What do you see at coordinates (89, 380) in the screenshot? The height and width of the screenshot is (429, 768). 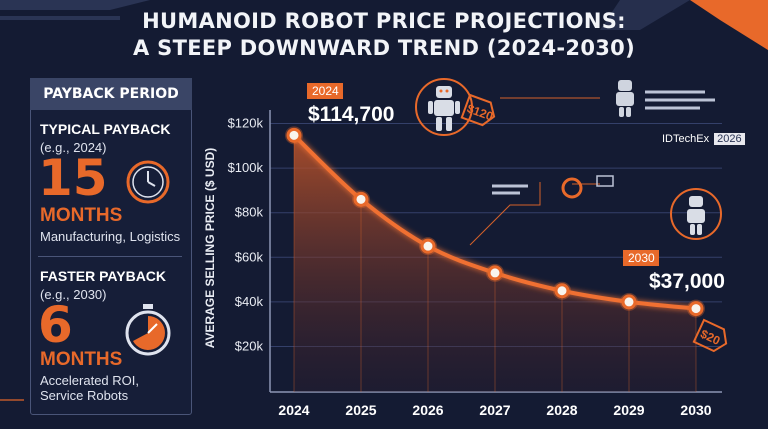 I see `faster-payback-desc-1: Accelerated ROI,` at bounding box center [89, 380].